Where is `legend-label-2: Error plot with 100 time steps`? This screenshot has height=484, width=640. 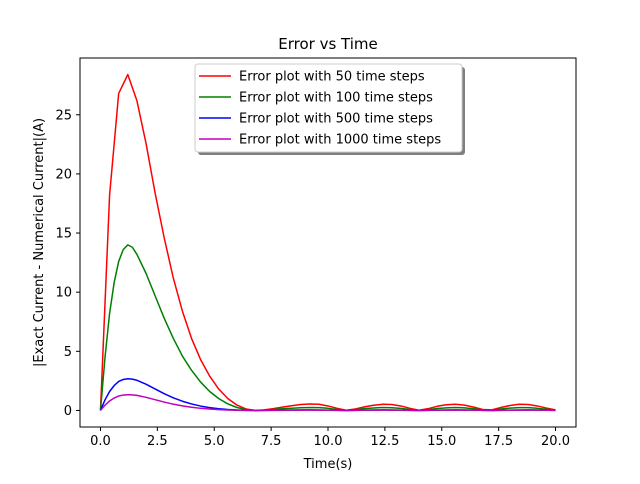
legend-label-2: Error plot with 100 time steps is located at coordinates (336, 98).